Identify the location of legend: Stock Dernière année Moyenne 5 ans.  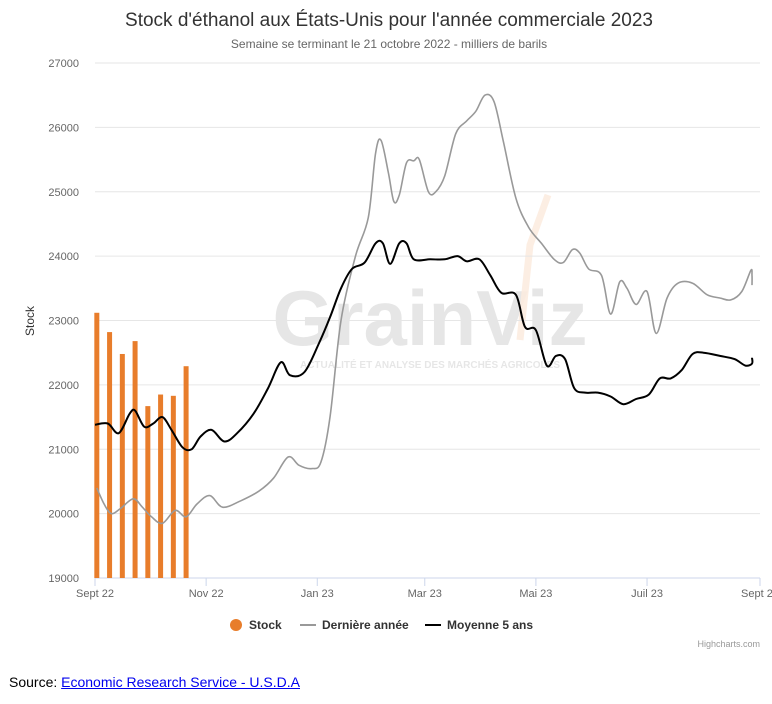
(381, 625).